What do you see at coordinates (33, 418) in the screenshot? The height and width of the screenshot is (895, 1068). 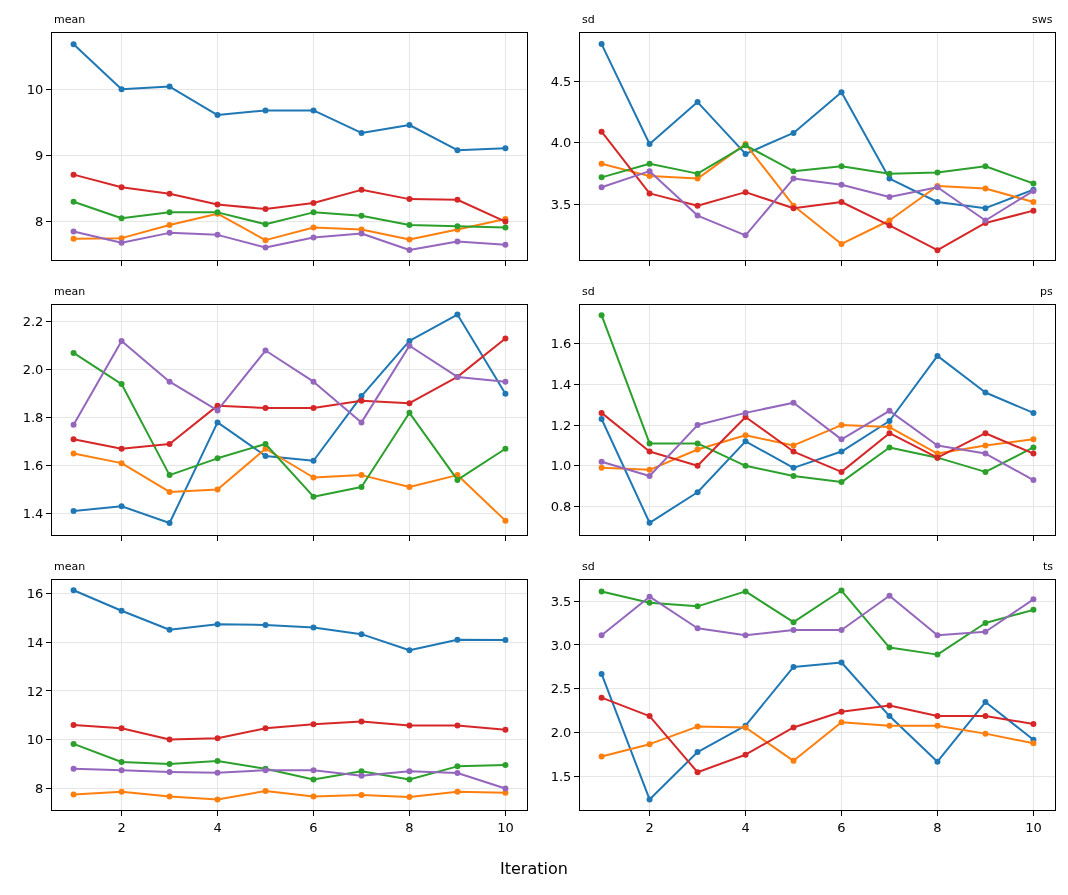 I see `y-tick-label: 1.8` at bounding box center [33, 418].